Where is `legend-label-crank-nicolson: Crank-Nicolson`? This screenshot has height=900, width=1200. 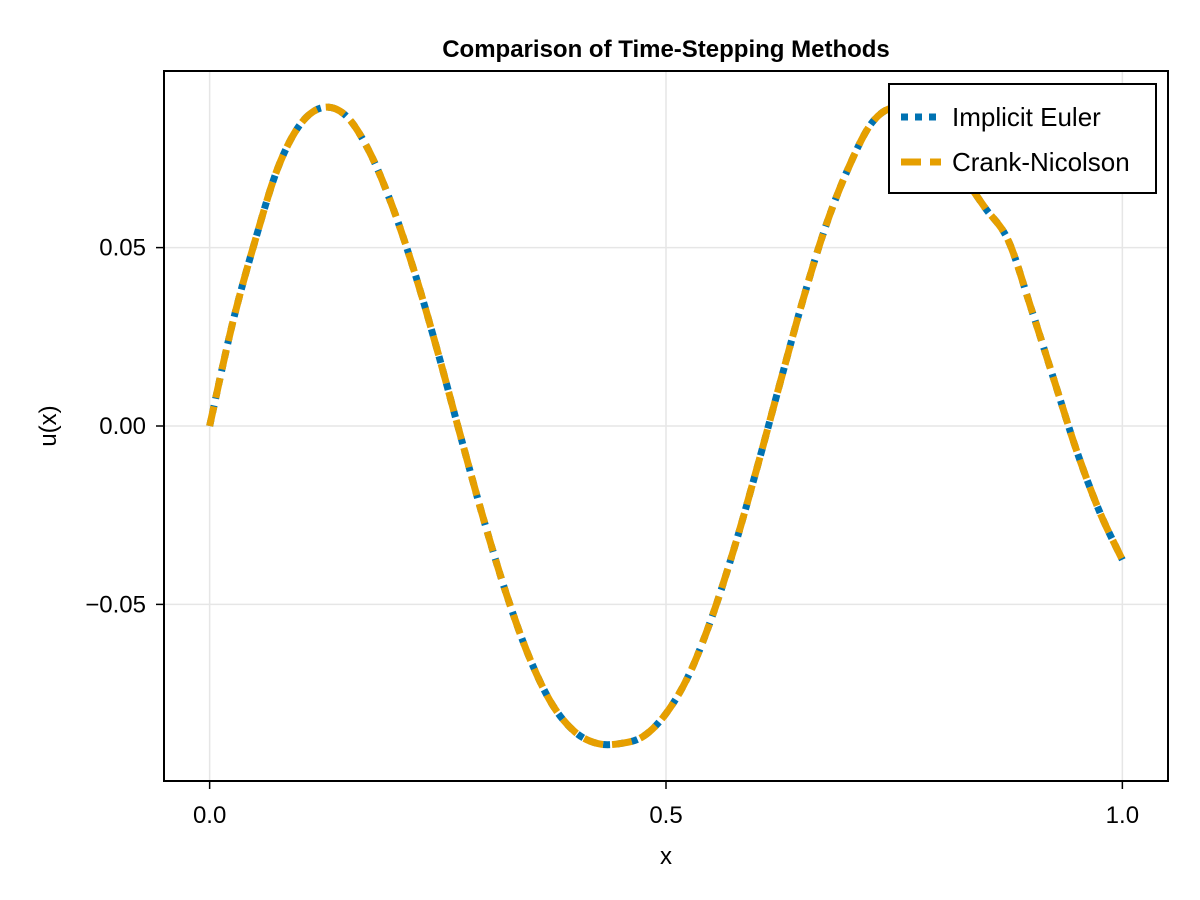 legend-label-crank-nicolson: Crank-Nicolson is located at coordinates (1041, 162).